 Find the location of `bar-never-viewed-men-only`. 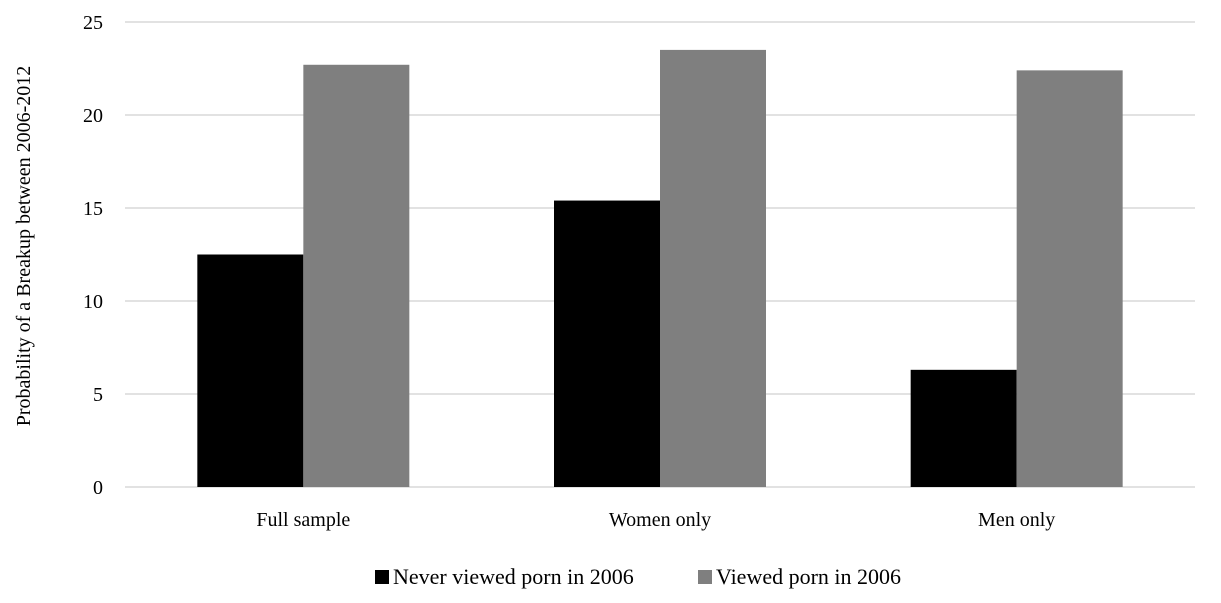

bar-never-viewed-men-only is located at coordinates (963, 428).